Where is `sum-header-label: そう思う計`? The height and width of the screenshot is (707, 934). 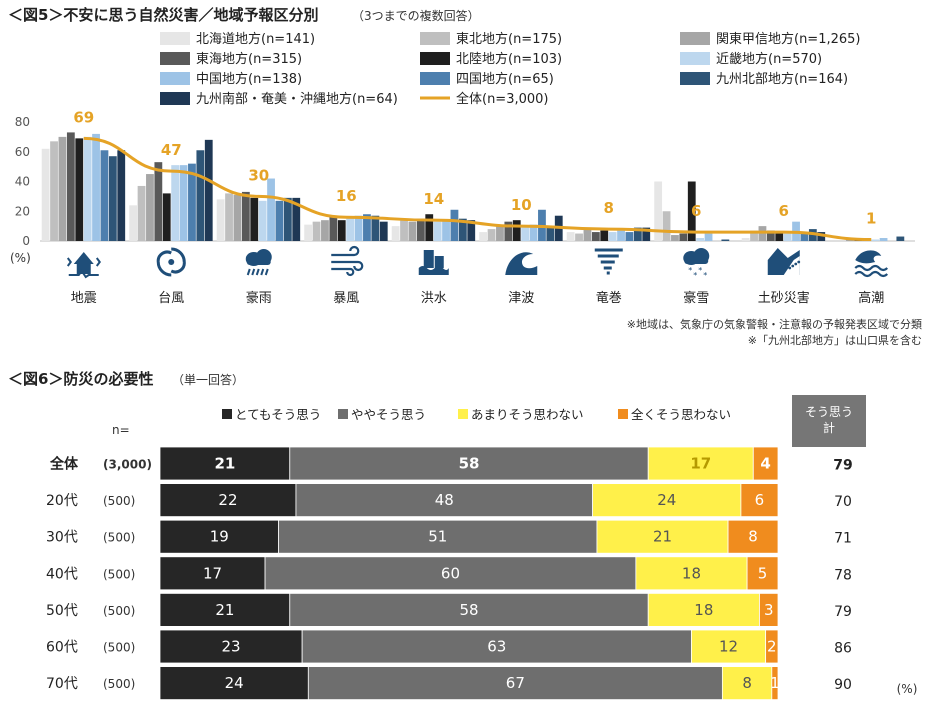 sum-header-label: そう思う計 is located at coordinates (829, 420).